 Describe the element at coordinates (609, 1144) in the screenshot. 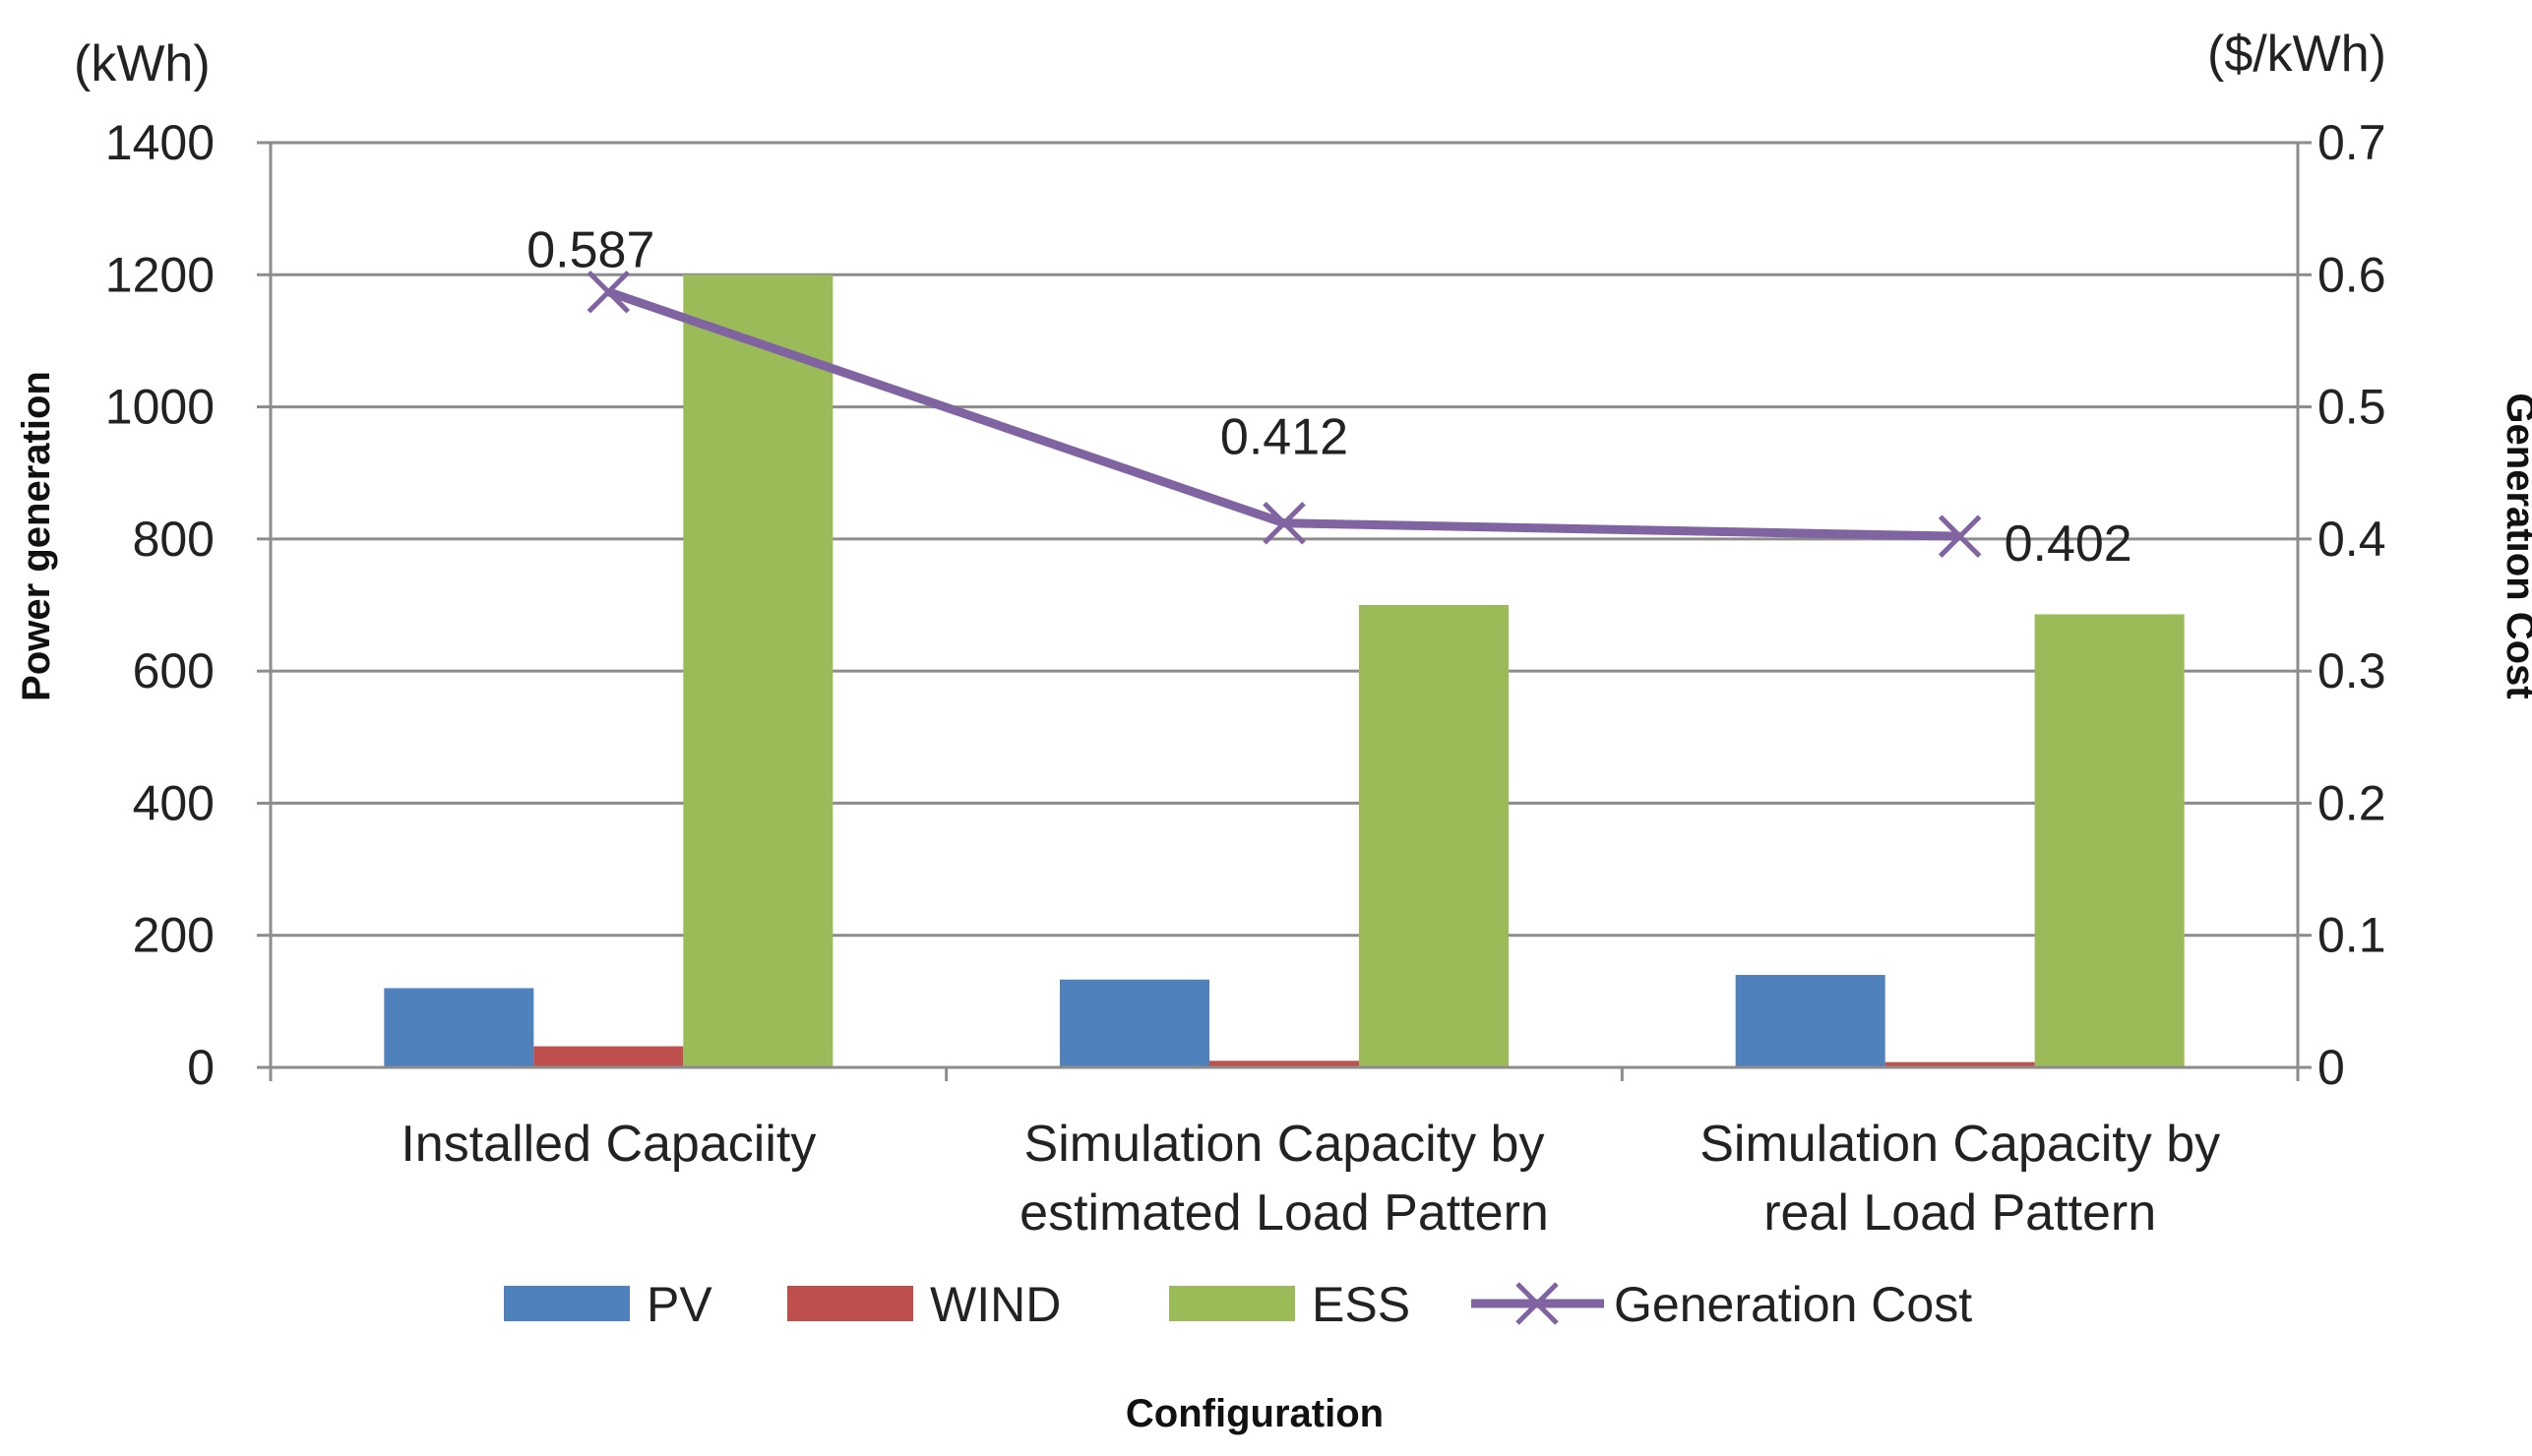

I see `category-label: Installed Capaciity` at that location.